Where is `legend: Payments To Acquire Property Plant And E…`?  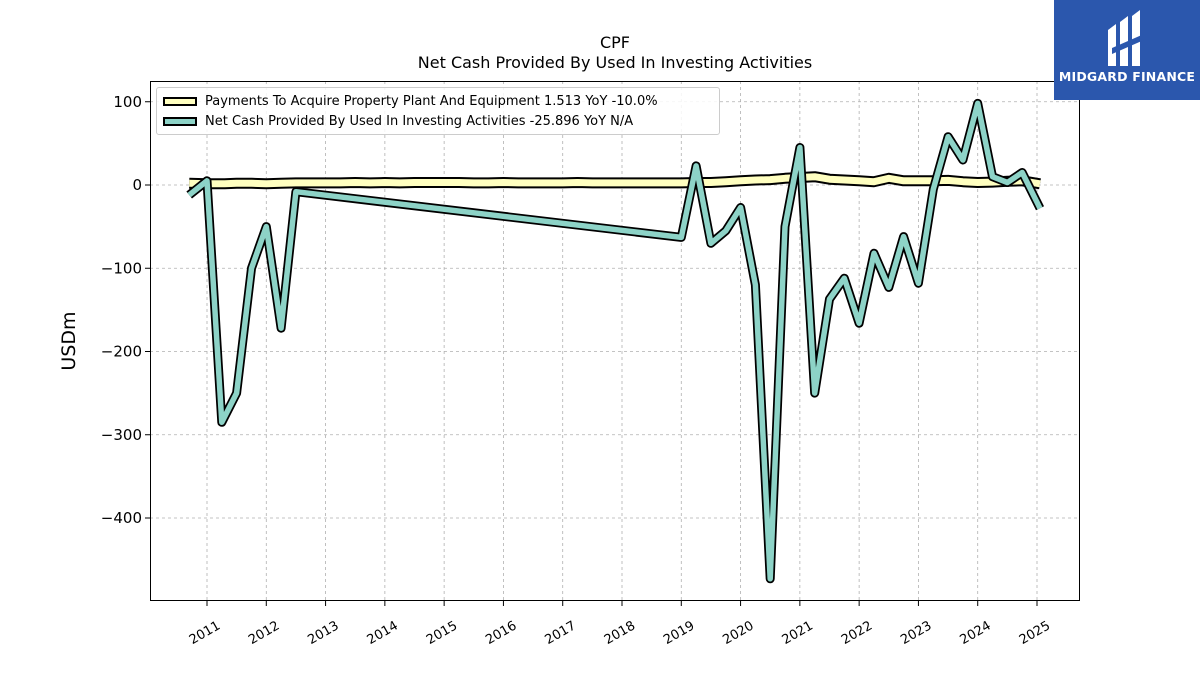 legend: Payments To Acquire Property Plant And E… is located at coordinates (438, 111).